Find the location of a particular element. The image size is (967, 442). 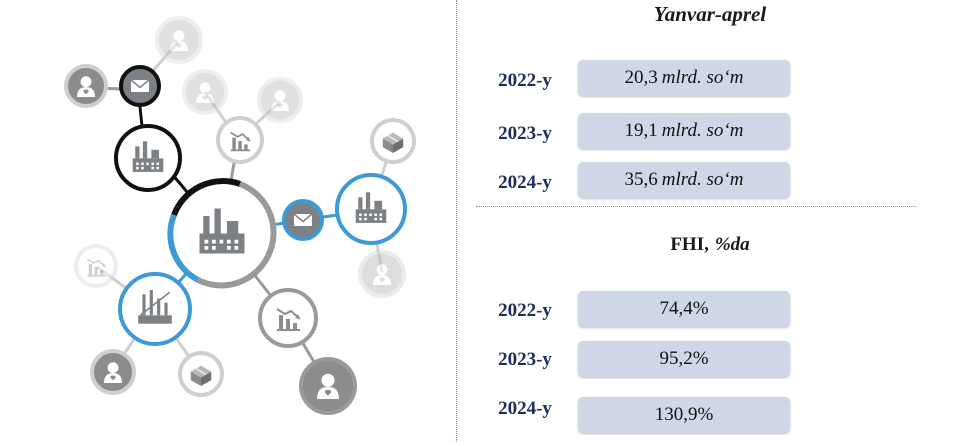

value-number: 95,2% is located at coordinates (684, 358).